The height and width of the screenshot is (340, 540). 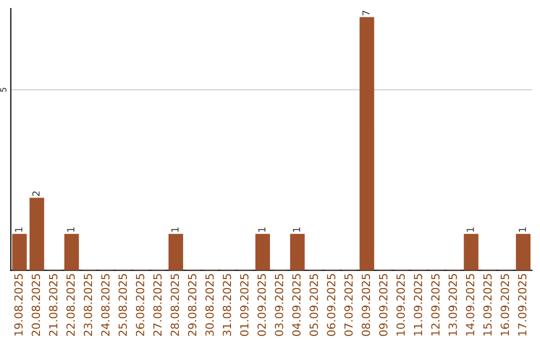 I want to click on x-tick-label: 03.09.2025, so click(x=279, y=305).